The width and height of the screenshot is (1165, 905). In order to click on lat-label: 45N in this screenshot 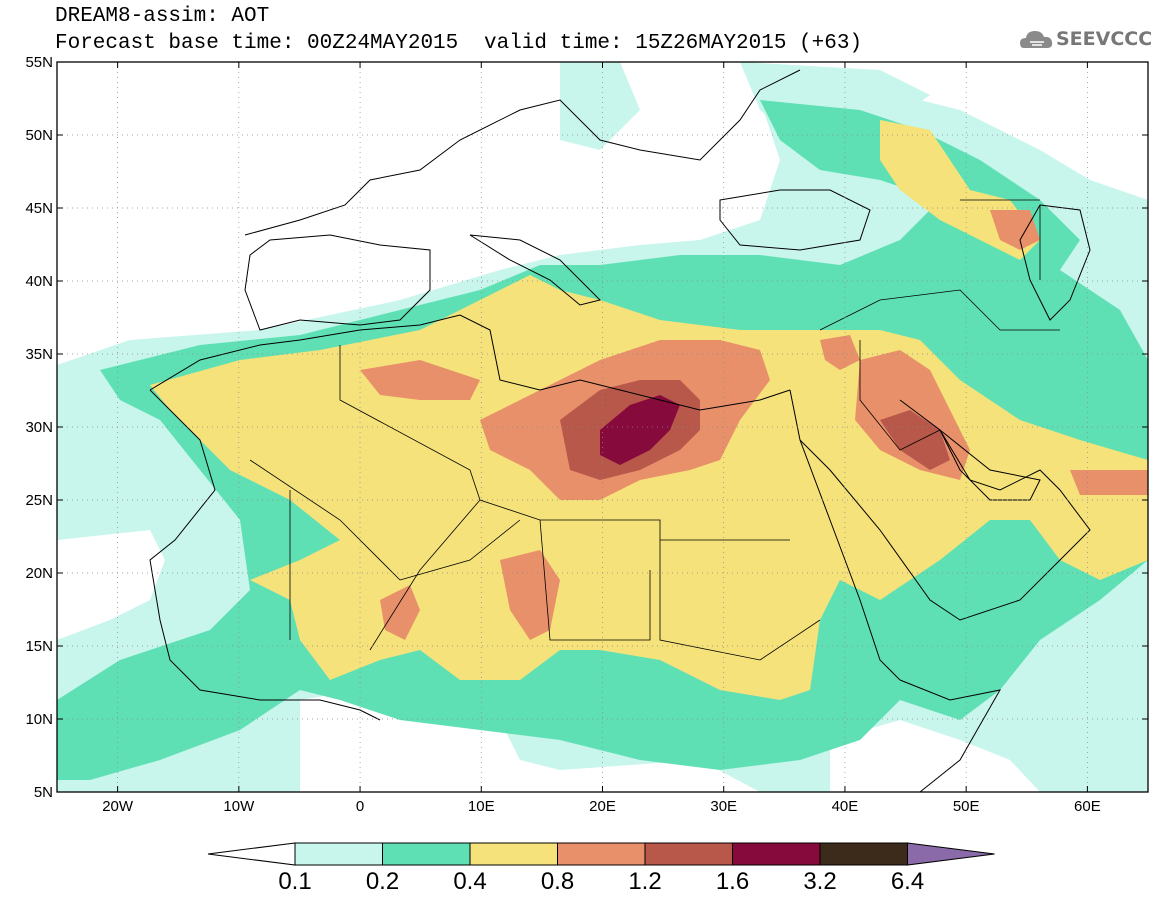, I will do `click(39, 208)`.